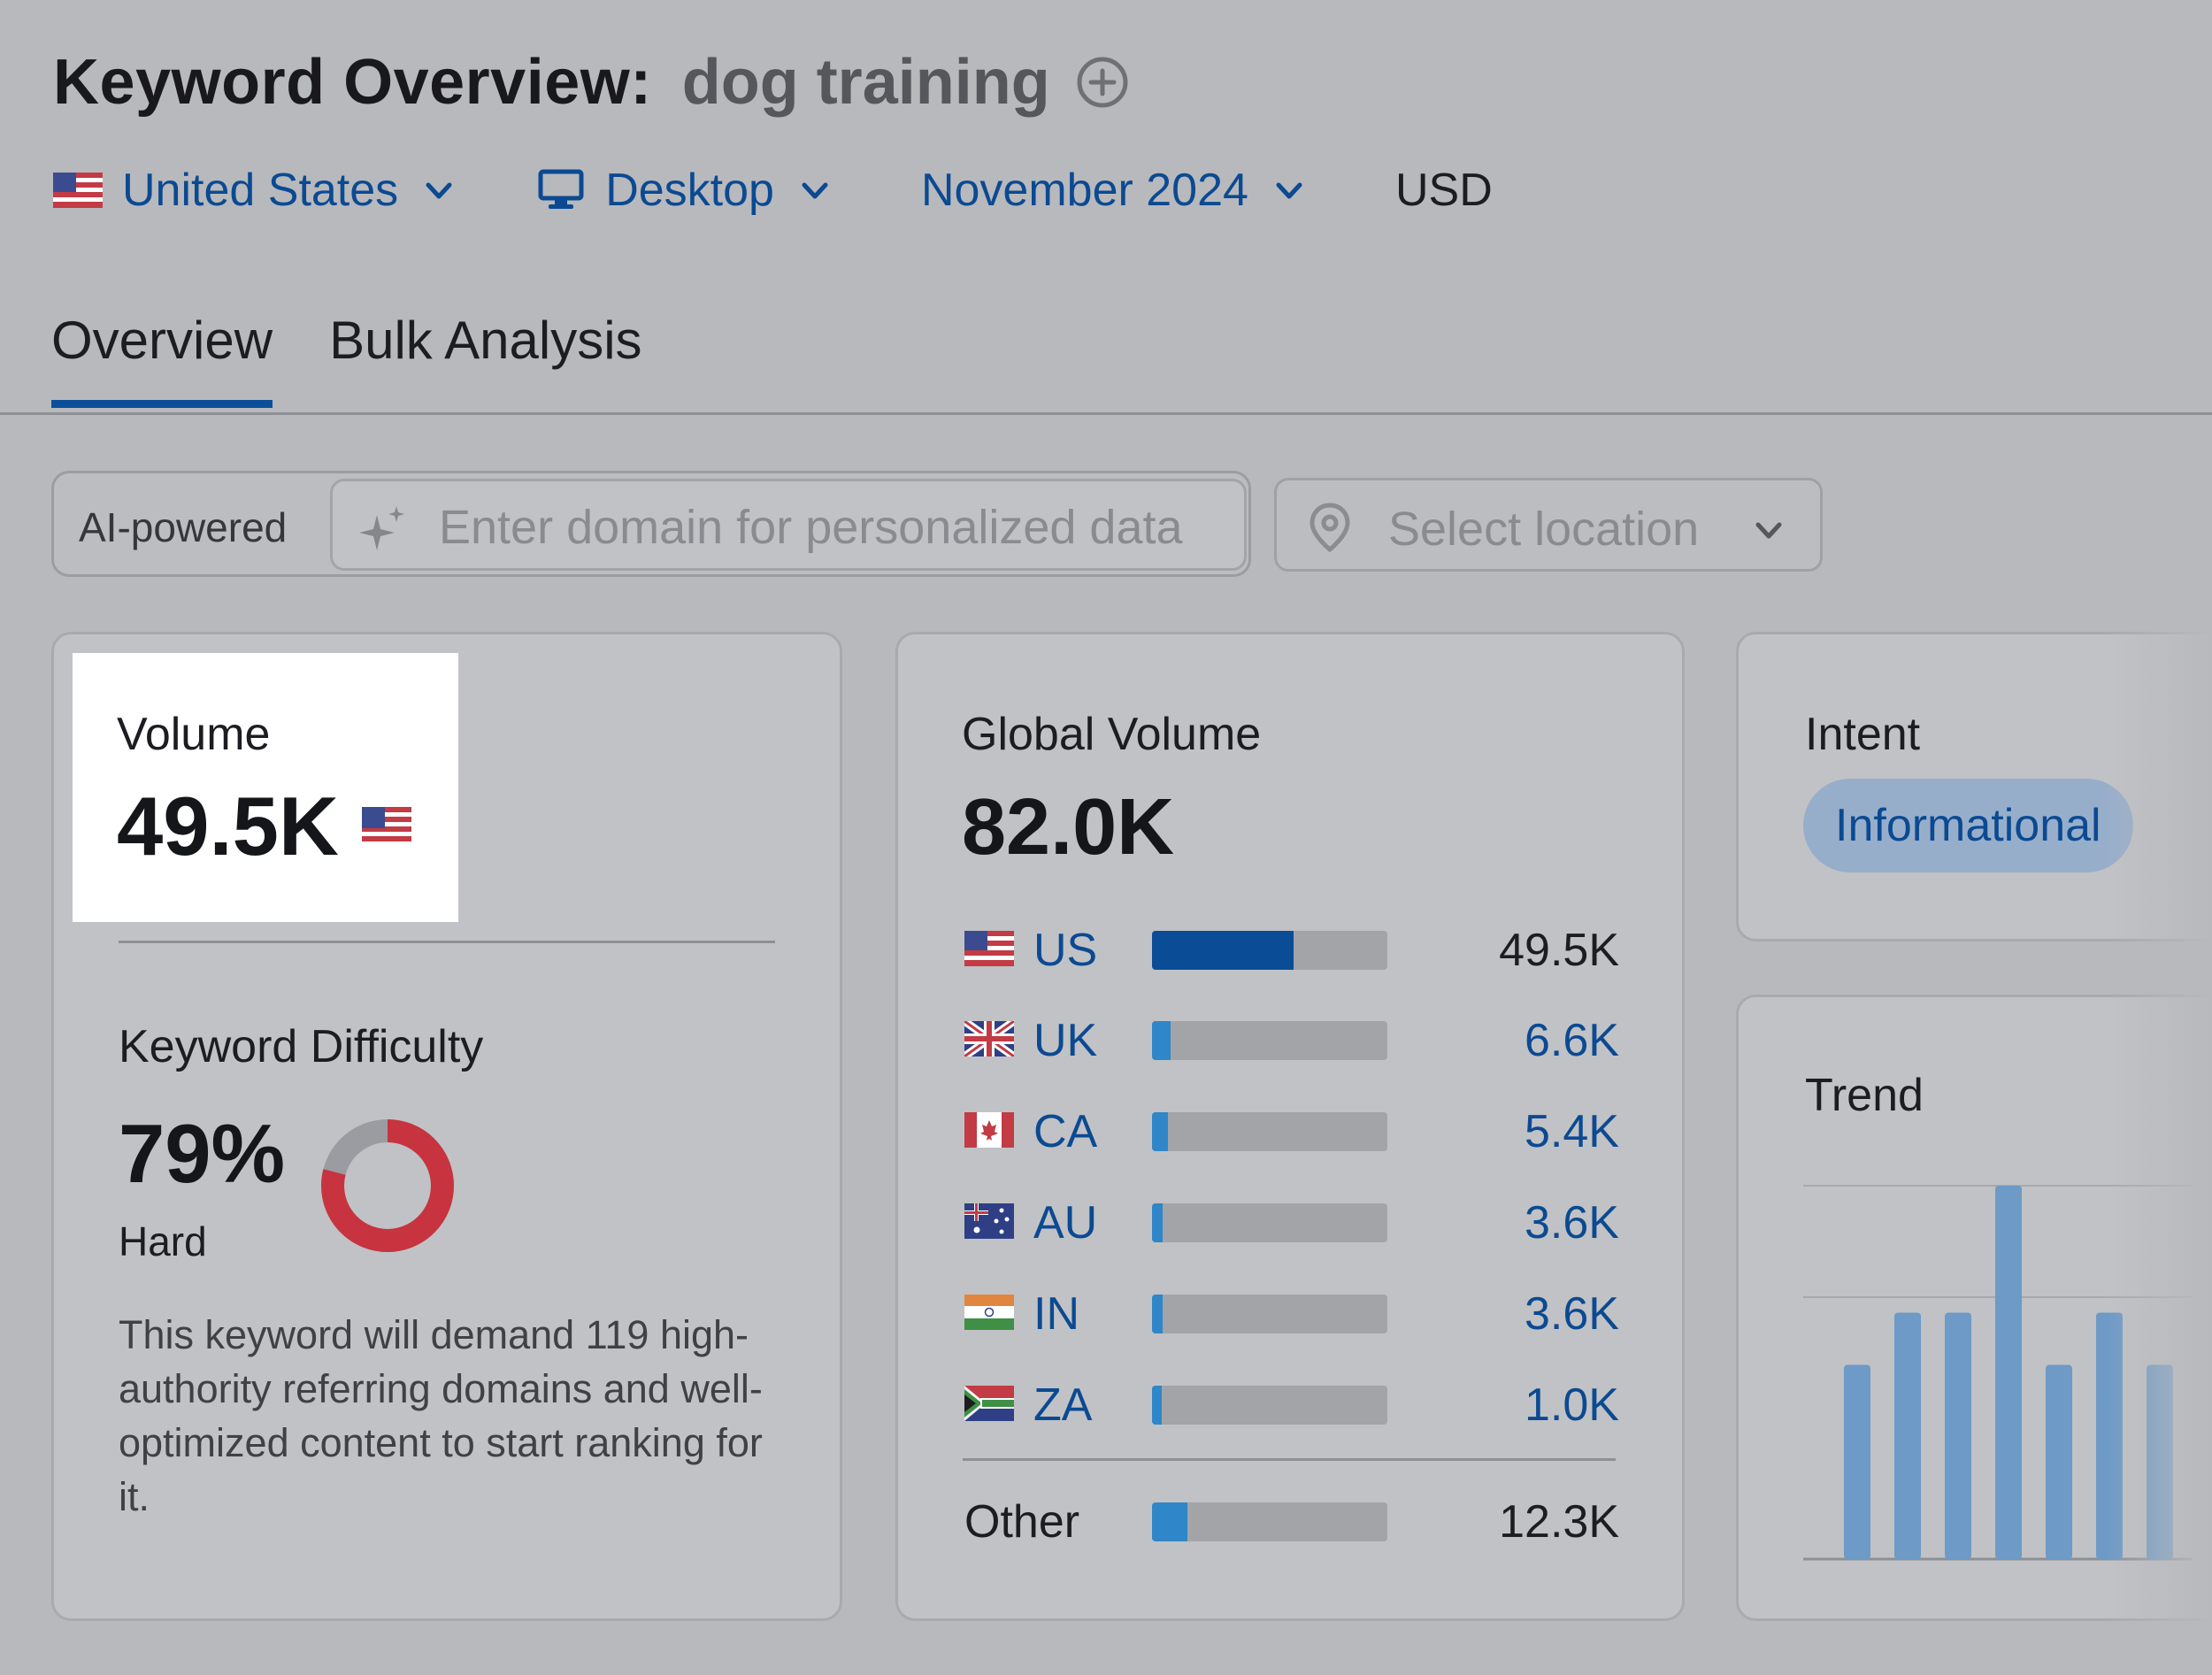  I want to click on card-divider, so click(447, 942).